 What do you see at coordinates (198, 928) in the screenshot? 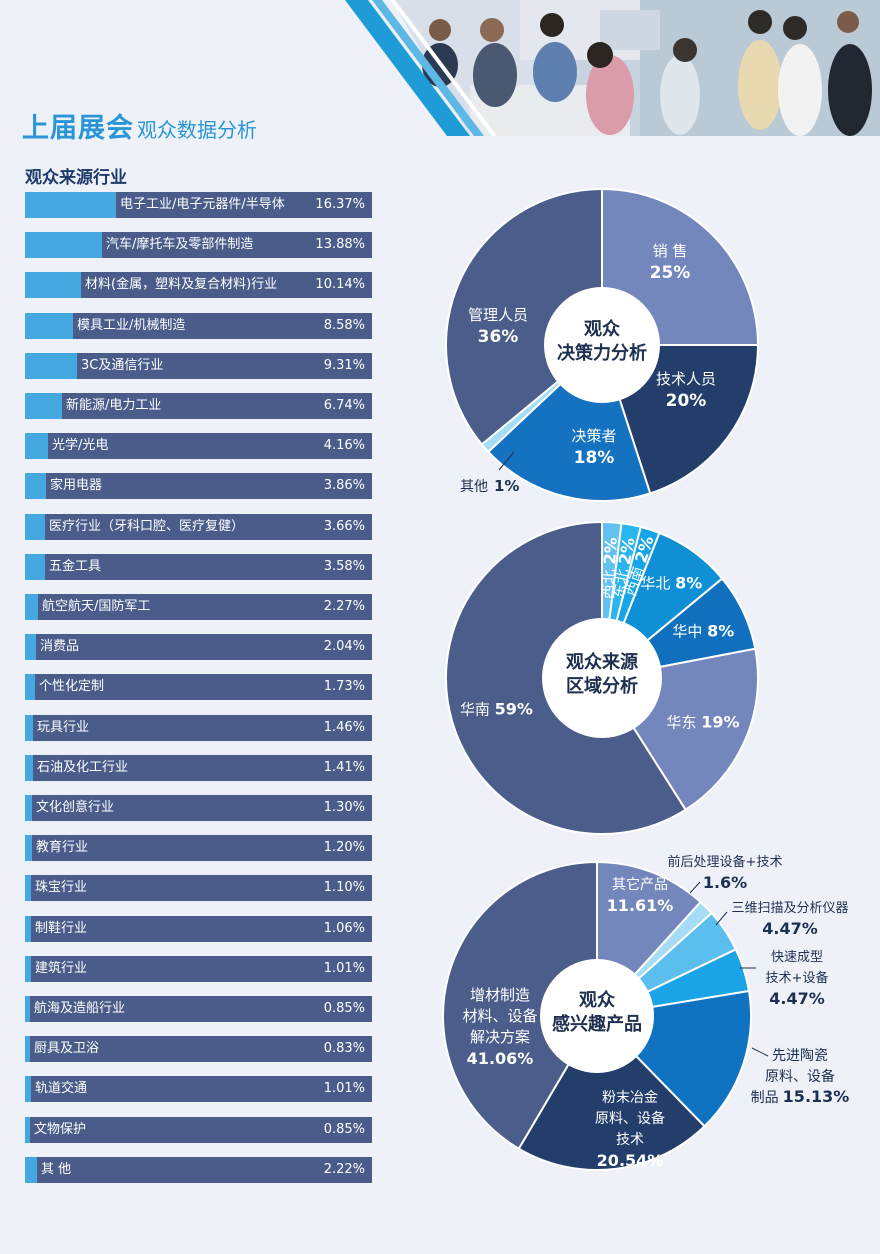
I see `industry-bar-row: 制鞋行业 1.06%` at bounding box center [198, 928].